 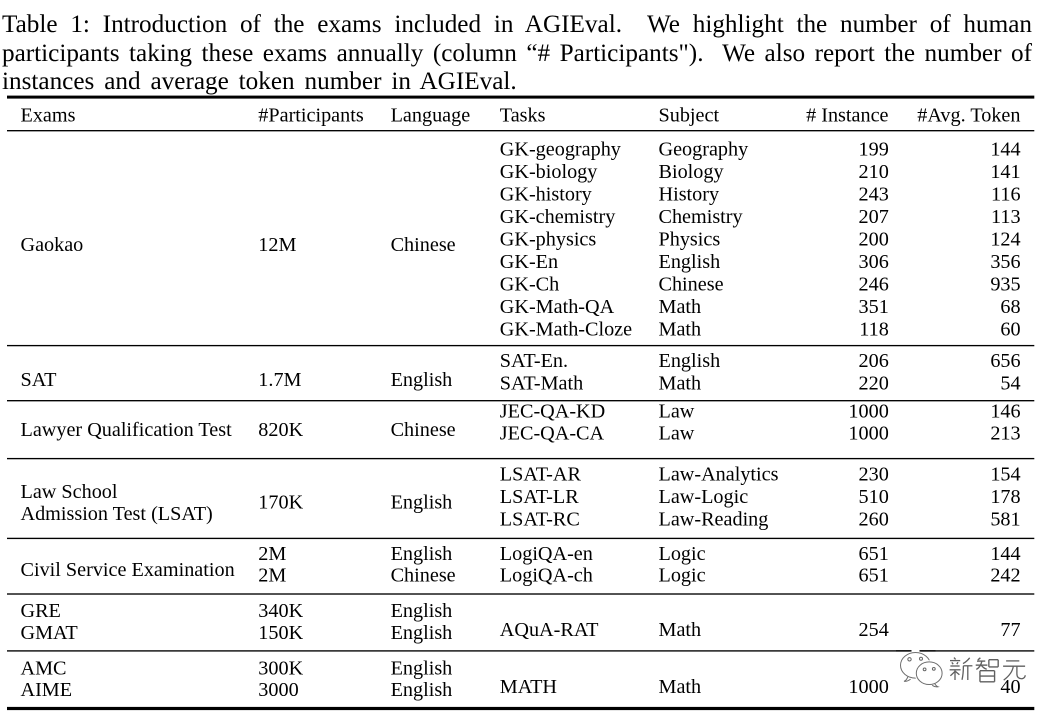 What do you see at coordinates (280, 503) in the screenshot?
I see `svg-text: 170K` at bounding box center [280, 503].